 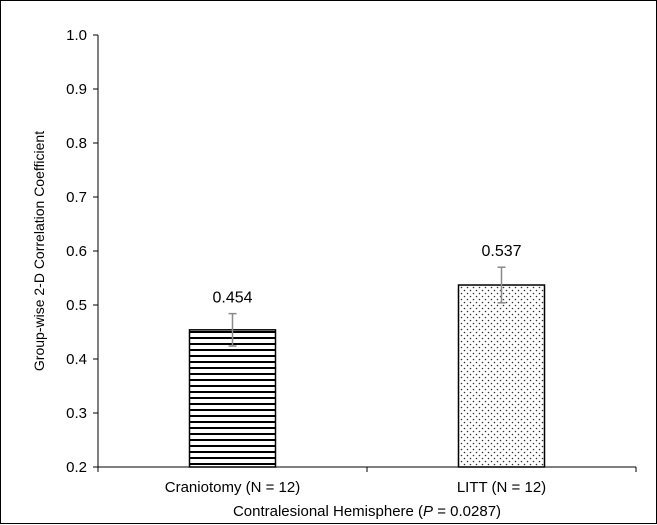 I want to click on x-axis-title-suffix: = 0.0287), so click(x=467, y=511).